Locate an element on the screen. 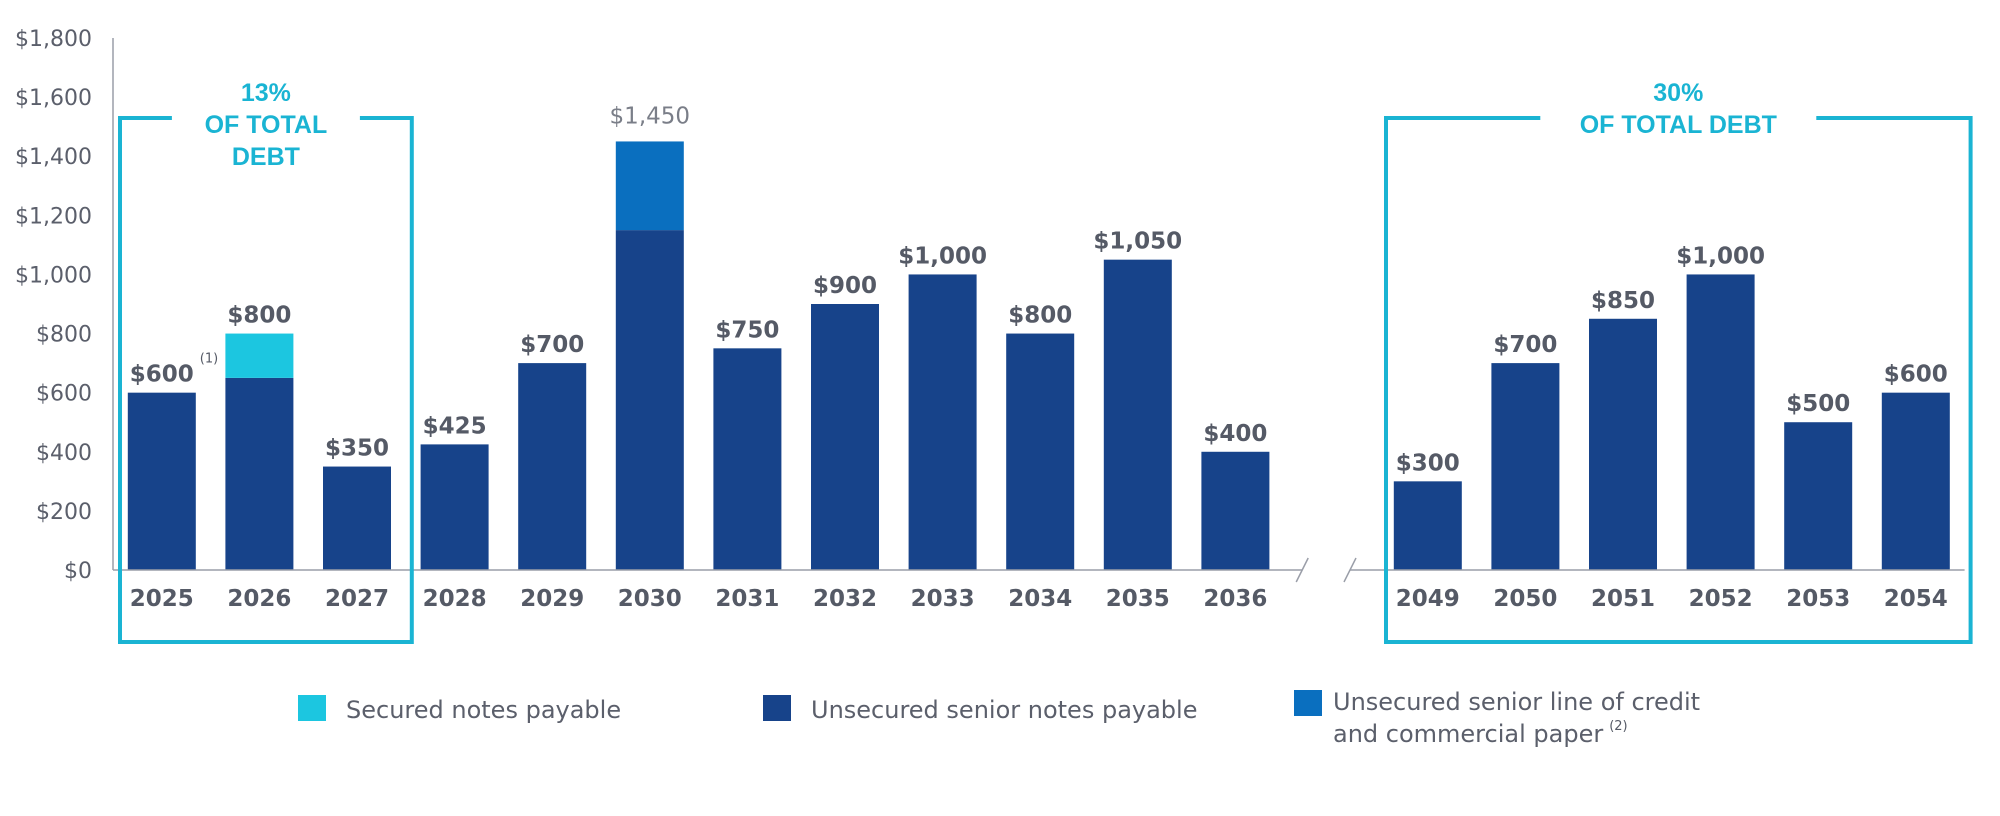  data-label: $350 is located at coordinates (357, 449).